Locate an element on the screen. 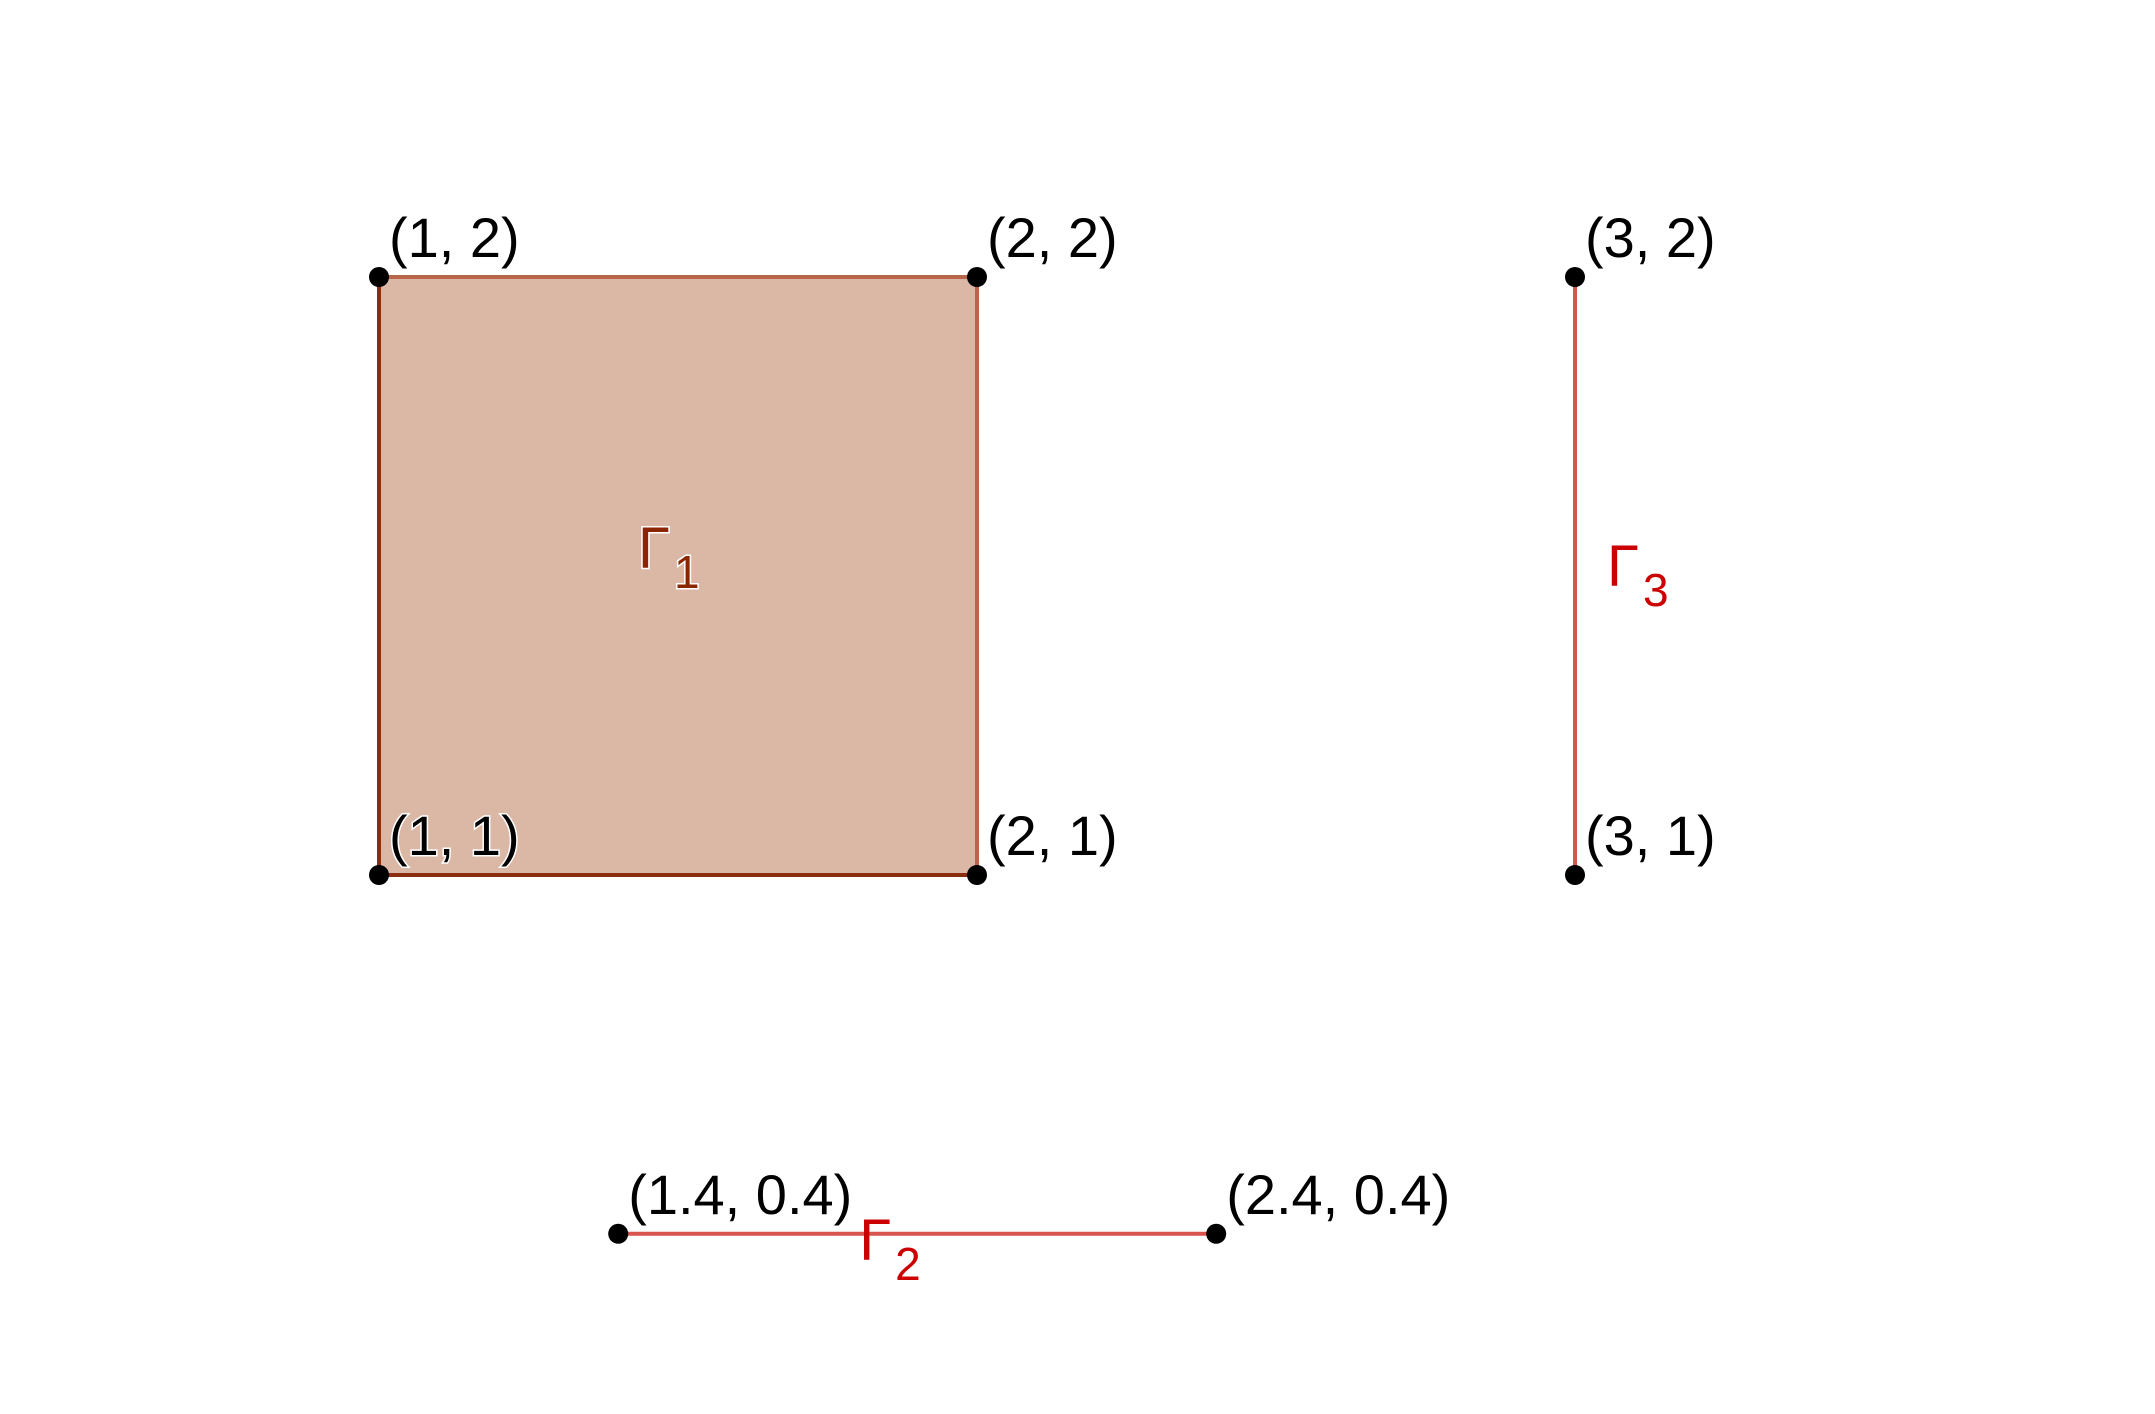 The image size is (2155, 1414). gamma-3-symbol: Γ is located at coordinates (1623, 566).